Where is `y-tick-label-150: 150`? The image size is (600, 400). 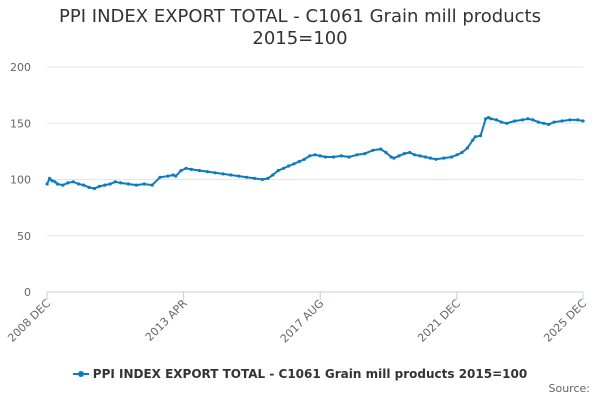
y-tick-label-150: 150 is located at coordinates (20, 123).